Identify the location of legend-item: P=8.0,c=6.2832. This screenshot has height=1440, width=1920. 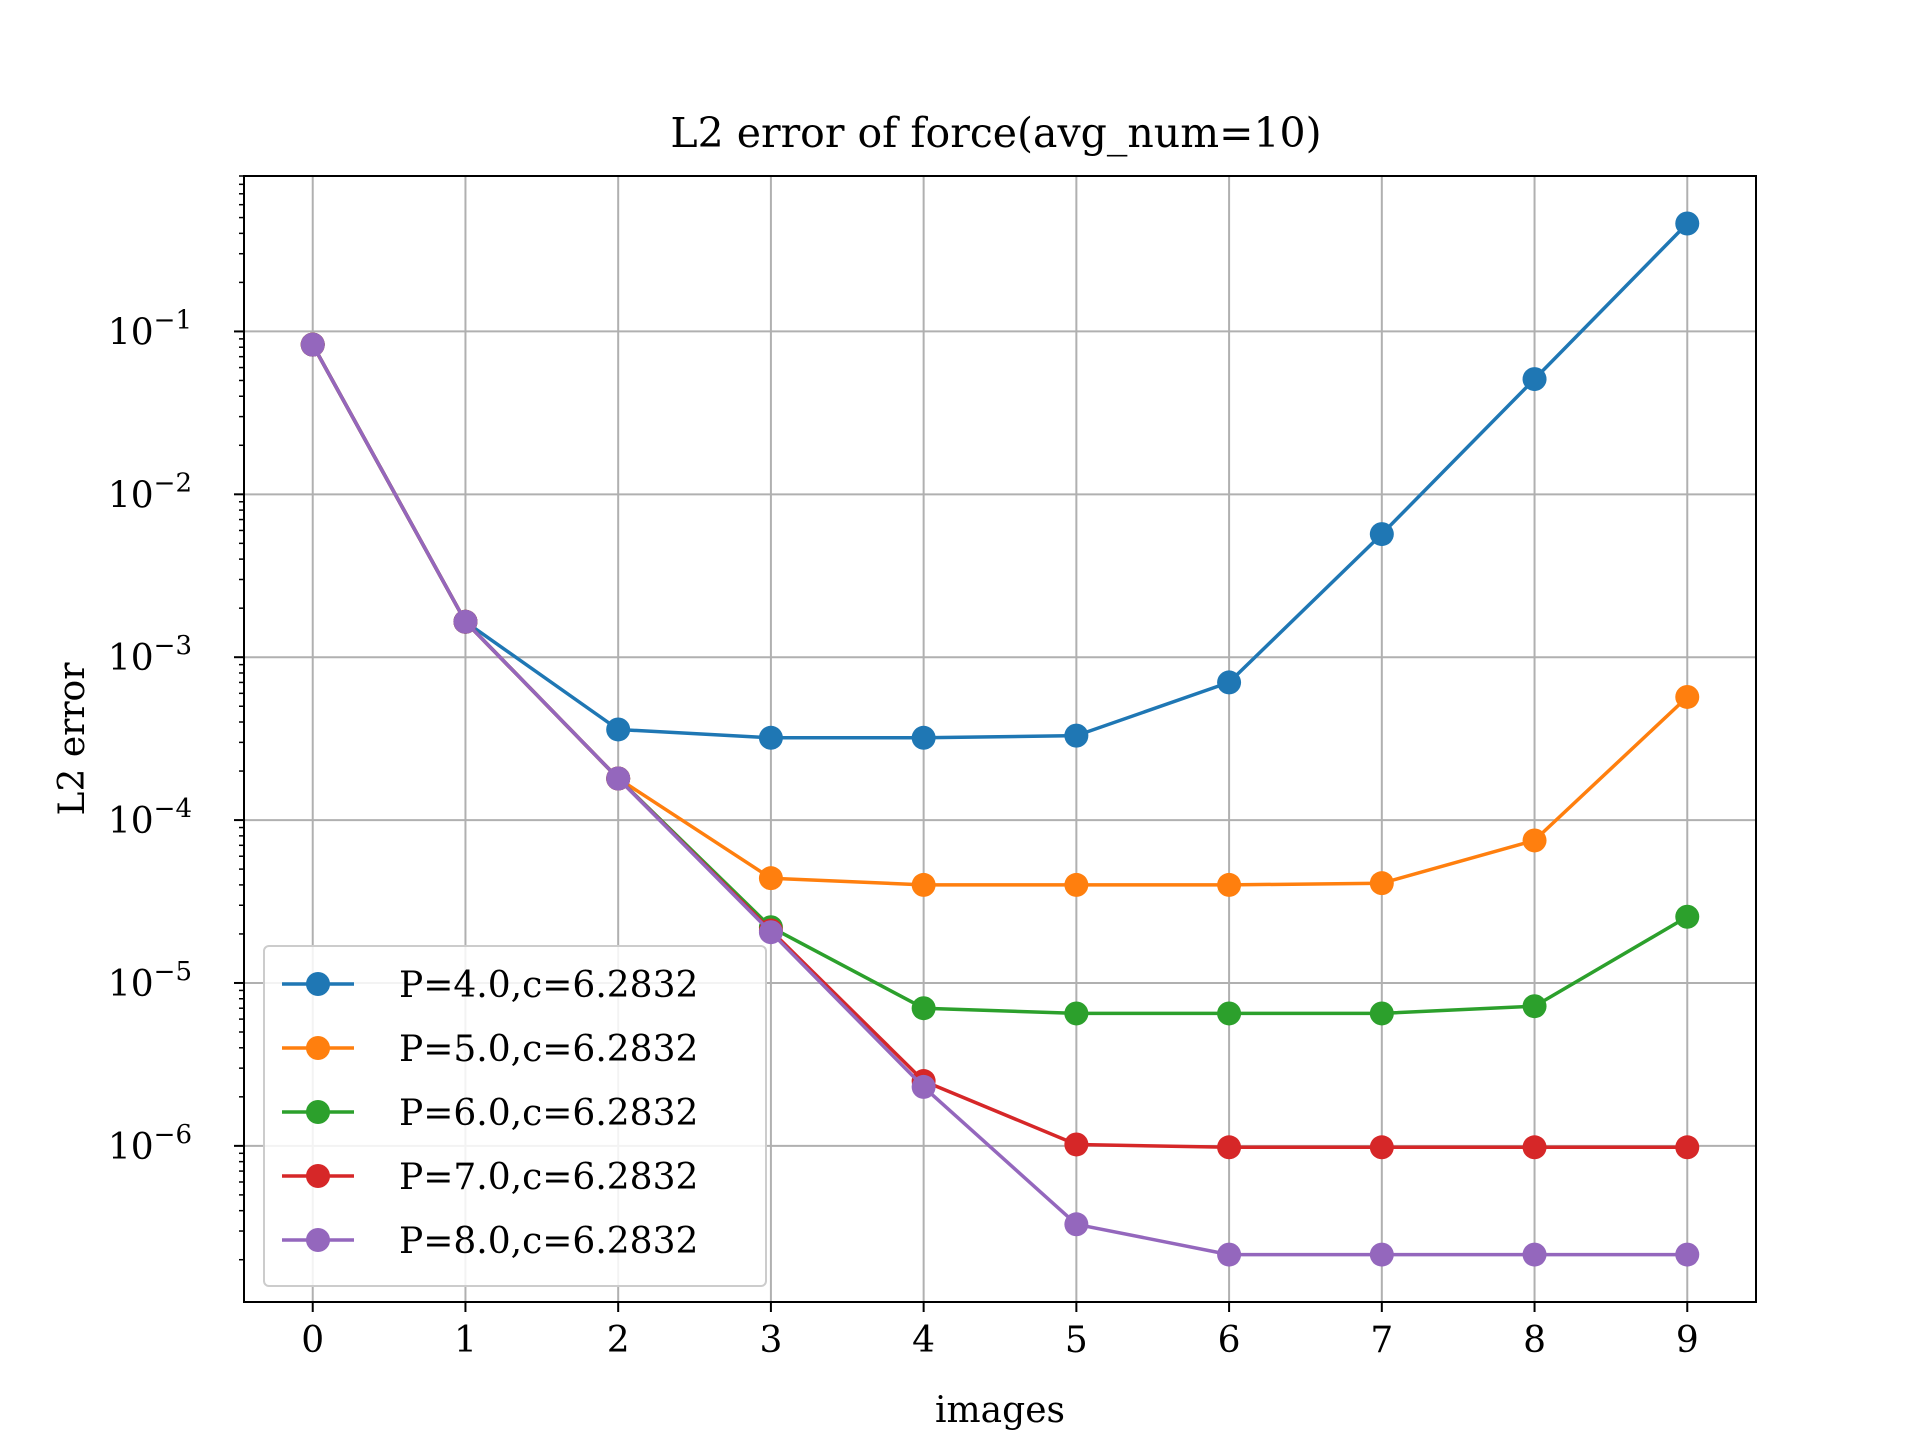
(490, 1241).